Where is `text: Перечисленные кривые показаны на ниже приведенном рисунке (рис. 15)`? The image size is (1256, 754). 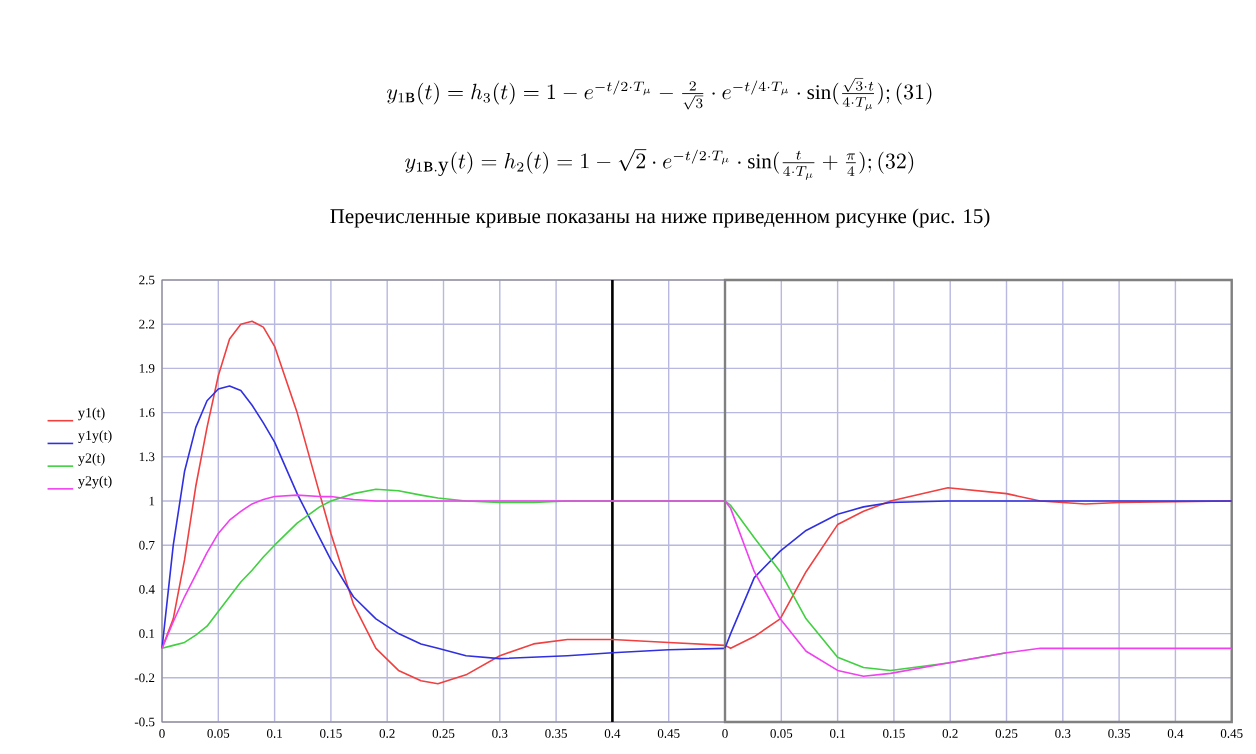
text: Перечисленные кривые показаны на ниже приведенном рисунке (рис. 15) is located at coordinates (660, 218).